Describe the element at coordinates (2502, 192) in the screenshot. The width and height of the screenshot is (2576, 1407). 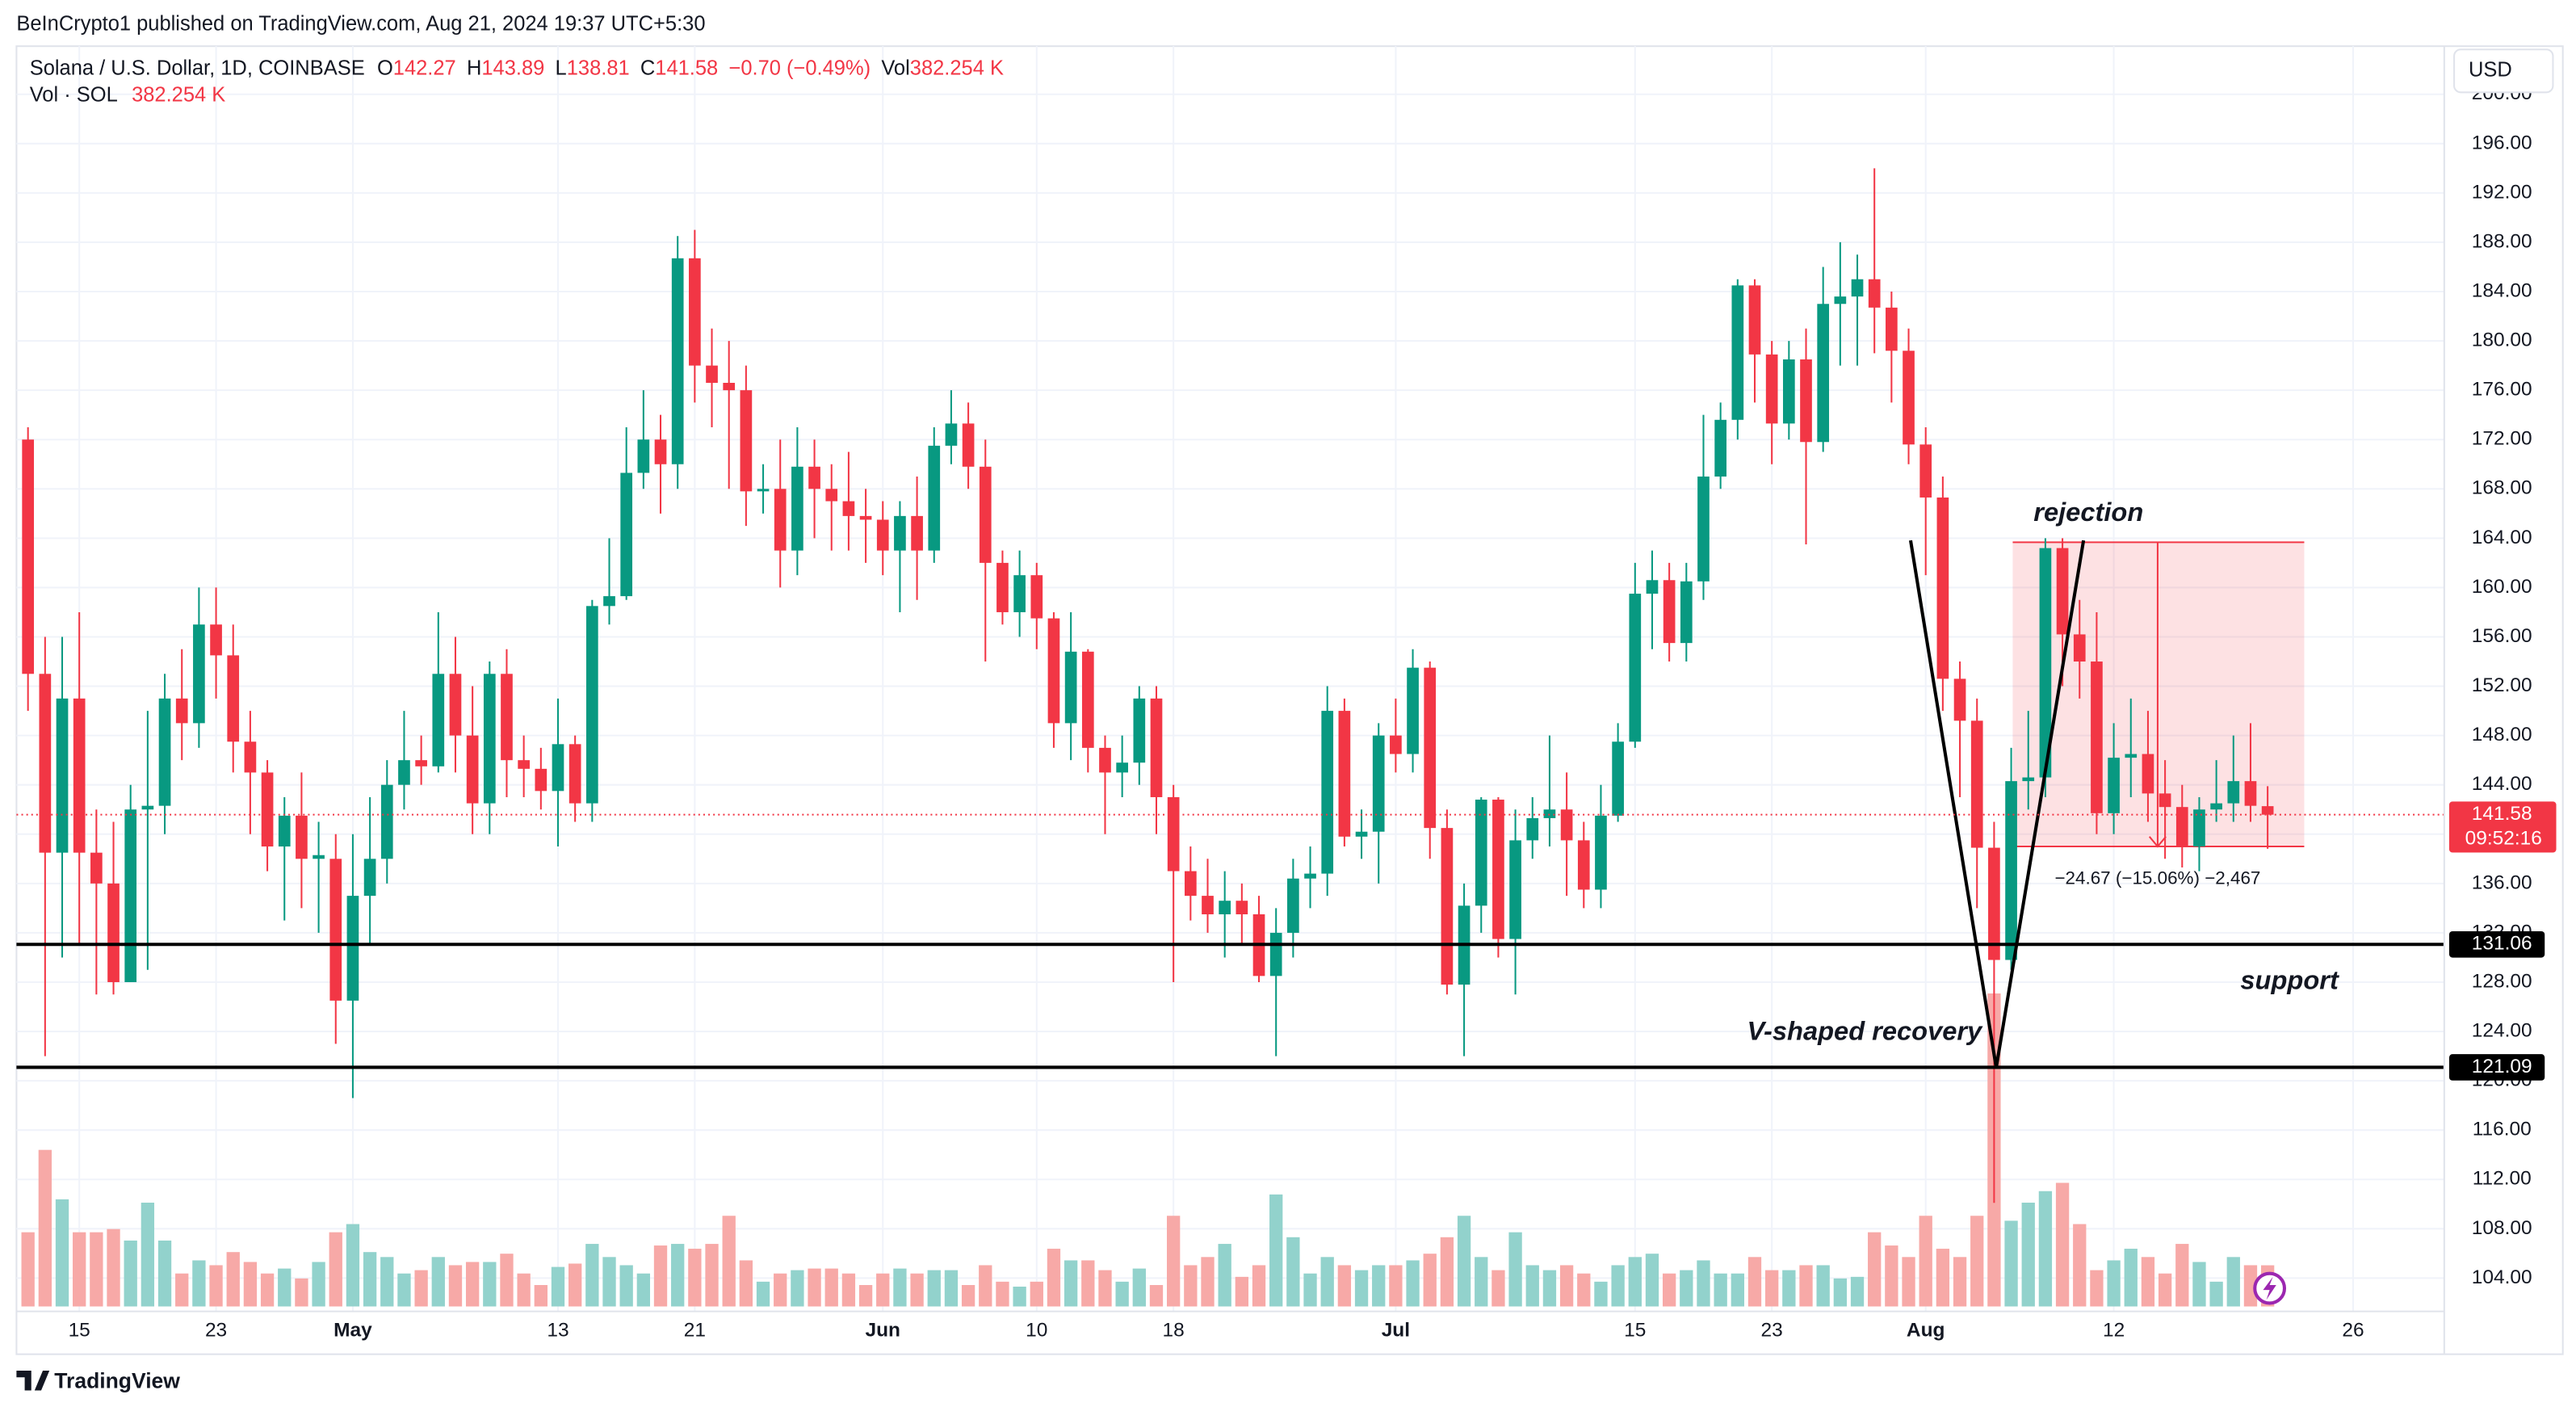
I see `y-tick-label: 192.00` at that location.